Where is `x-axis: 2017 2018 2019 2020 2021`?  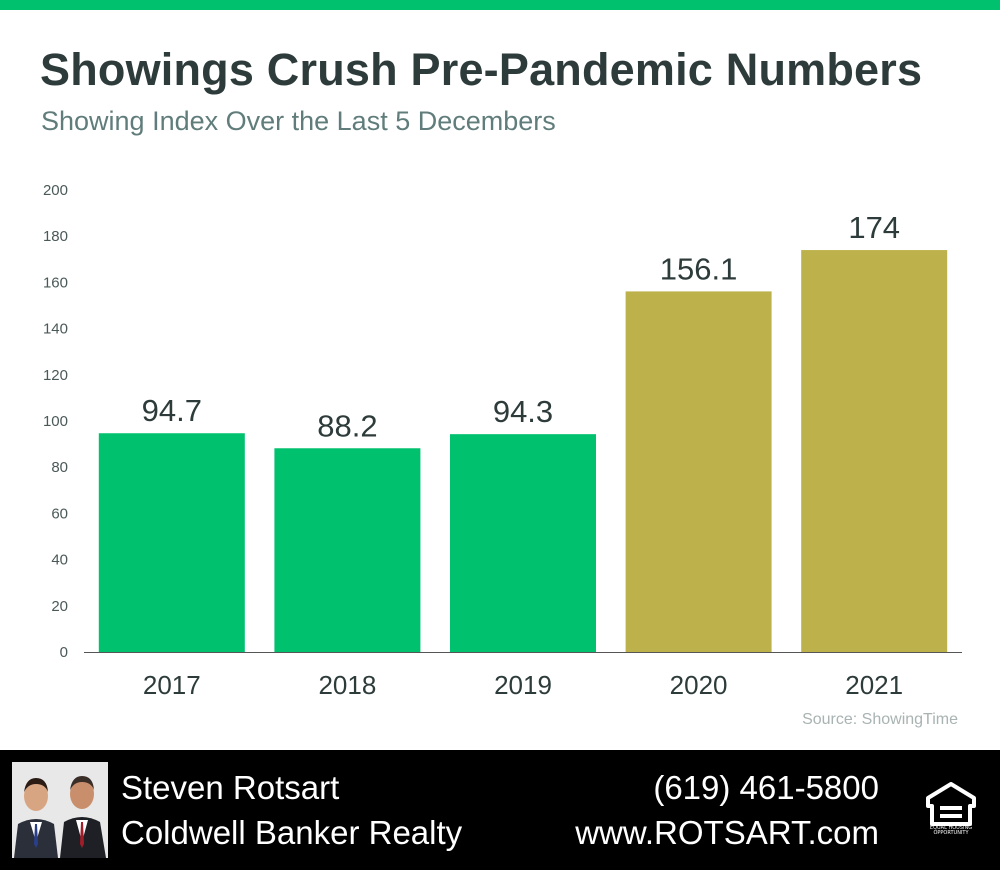 x-axis: 2017 2018 2019 2020 2021 is located at coordinates (523, 685).